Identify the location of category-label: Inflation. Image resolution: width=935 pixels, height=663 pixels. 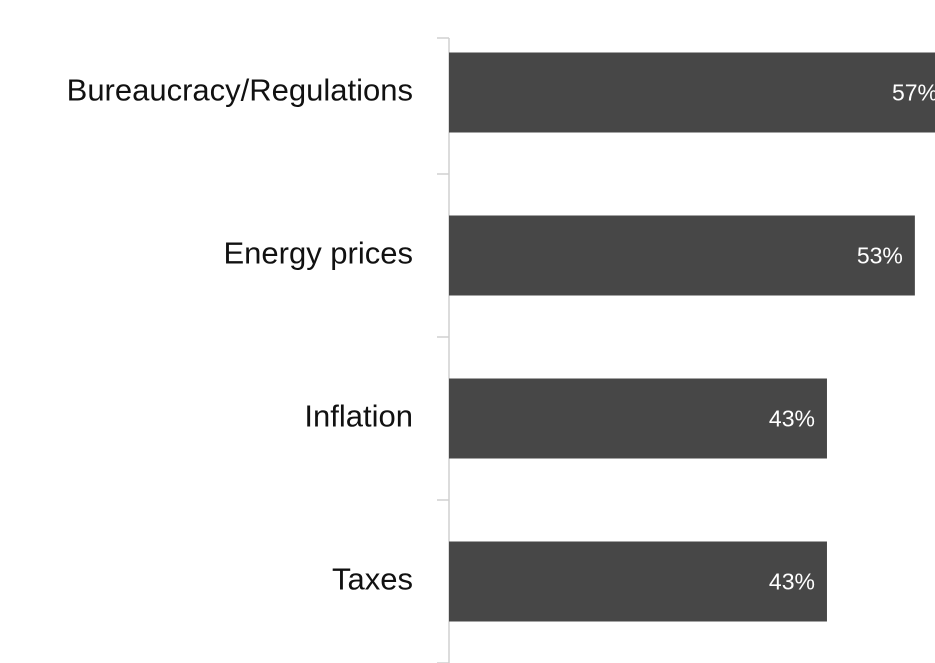
(358, 416).